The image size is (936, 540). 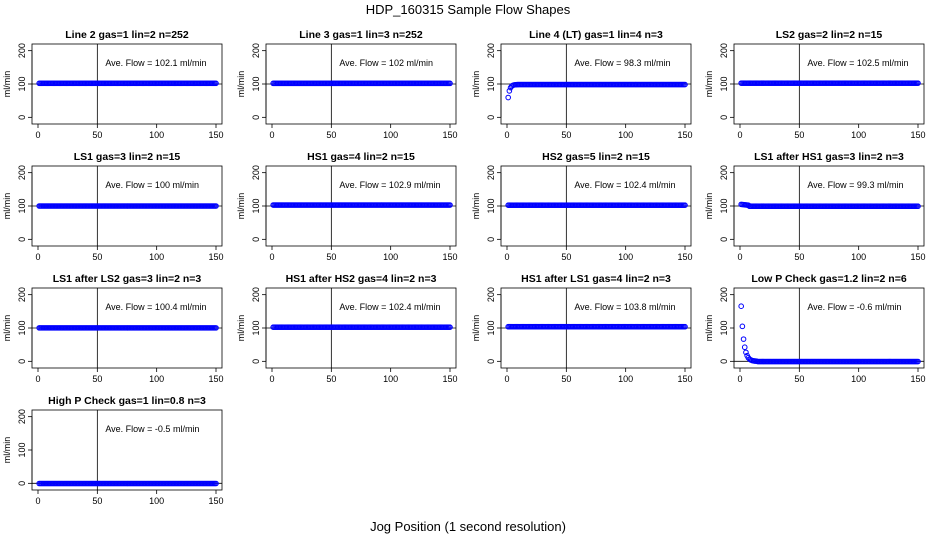 What do you see at coordinates (829, 157) in the screenshot?
I see `panel-title: LS1 after HS1 gas=3 lin=2 n=3` at bounding box center [829, 157].